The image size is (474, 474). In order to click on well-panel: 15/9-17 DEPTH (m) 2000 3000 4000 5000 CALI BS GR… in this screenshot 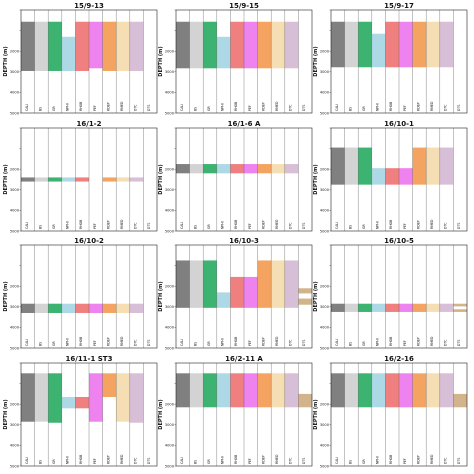, I will do `click(390, 58)`.